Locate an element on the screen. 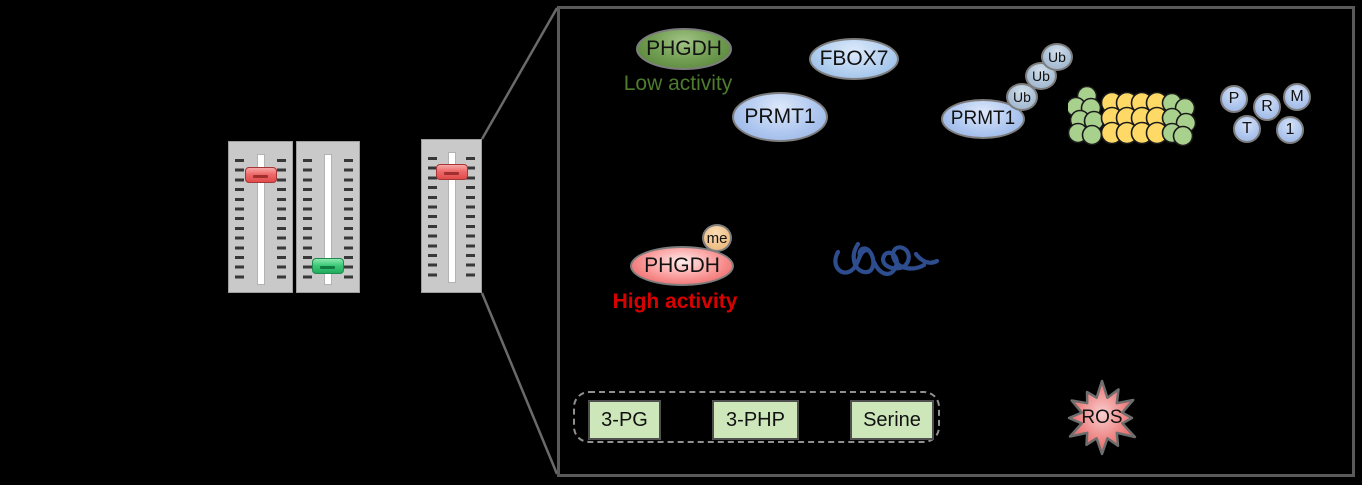 This screenshot has height=485, width=1362. low-activity-text: Low activity is located at coordinates (678, 83).